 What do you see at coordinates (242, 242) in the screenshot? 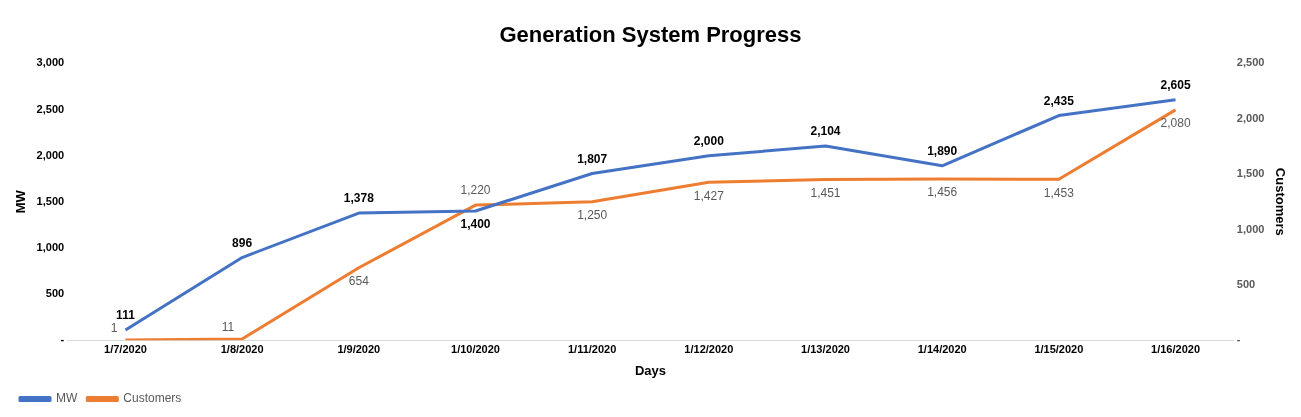
I see `data-label: 896` at bounding box center [242, 242].